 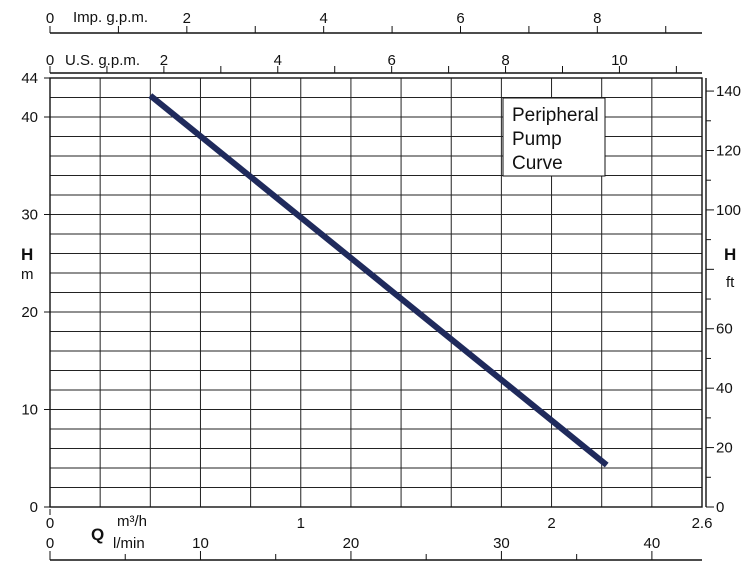 I want to click on x-lmin-tick-label: 30, so click(x=501, y=543).